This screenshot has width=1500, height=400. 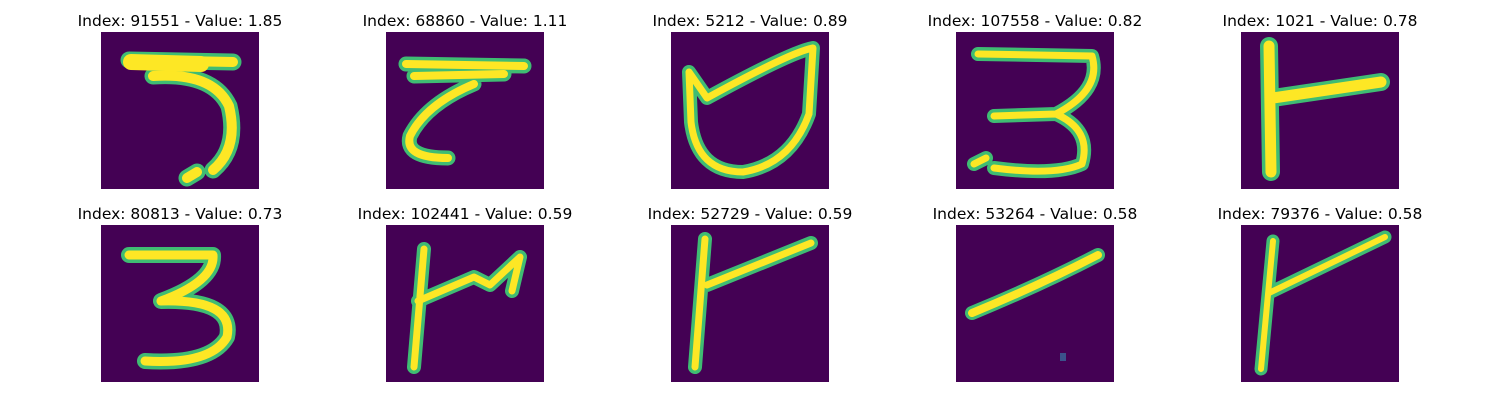 I want to click on image-panel: Index: 79376 - Value: 0.58, so click(x=1320, y=300).